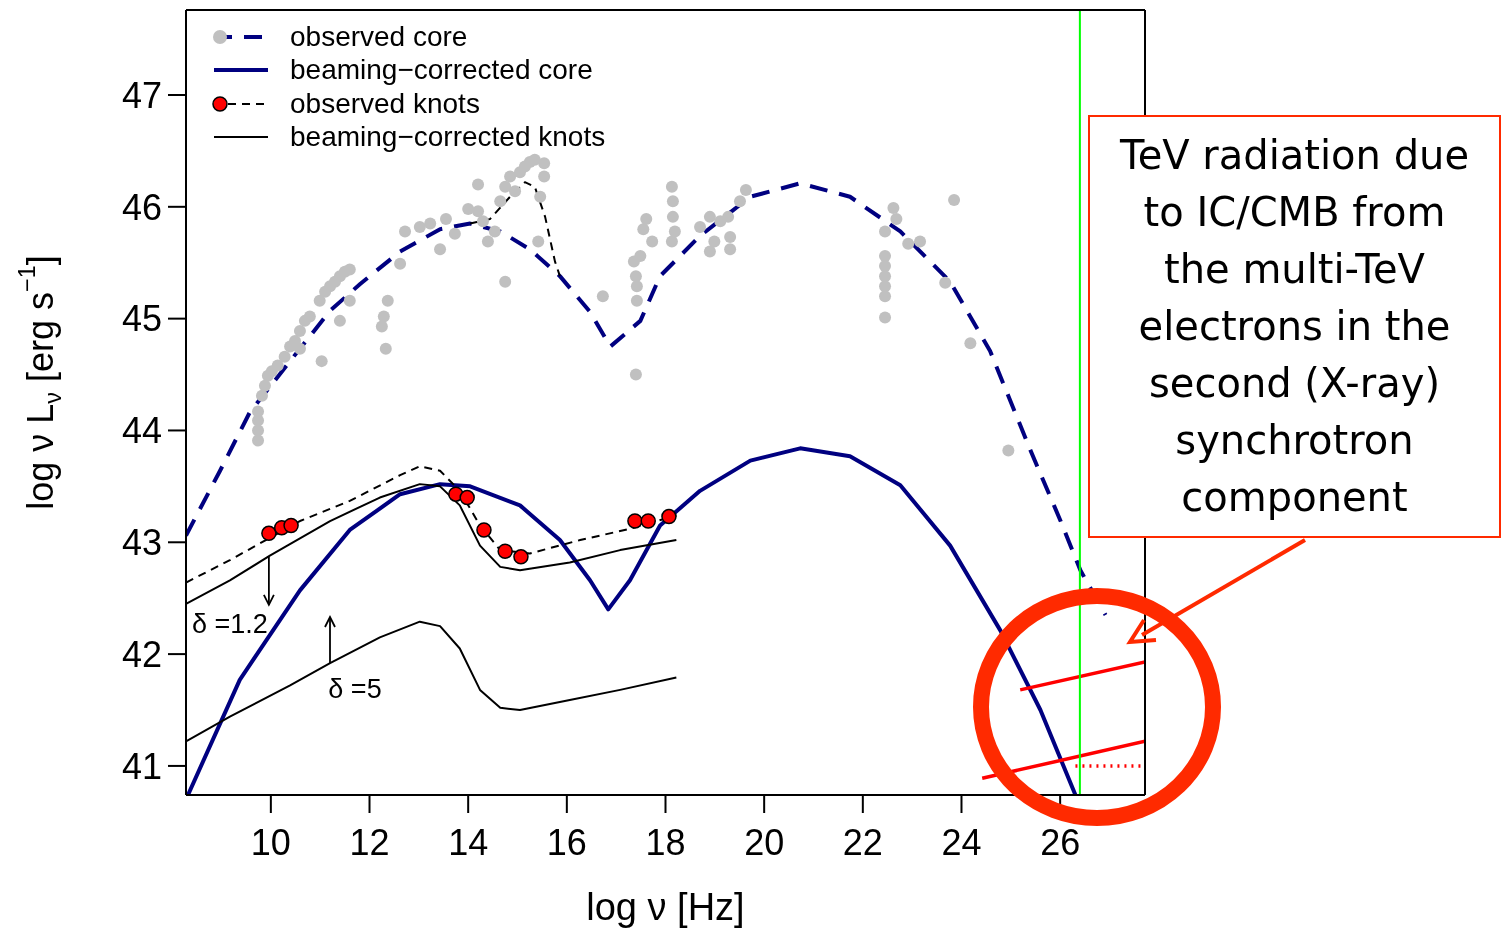 This screenshot has width=1509, height=941. Describe the element at coordinates (665, 842) in the screenshot. I see `x-tick-label: 18` at that location.